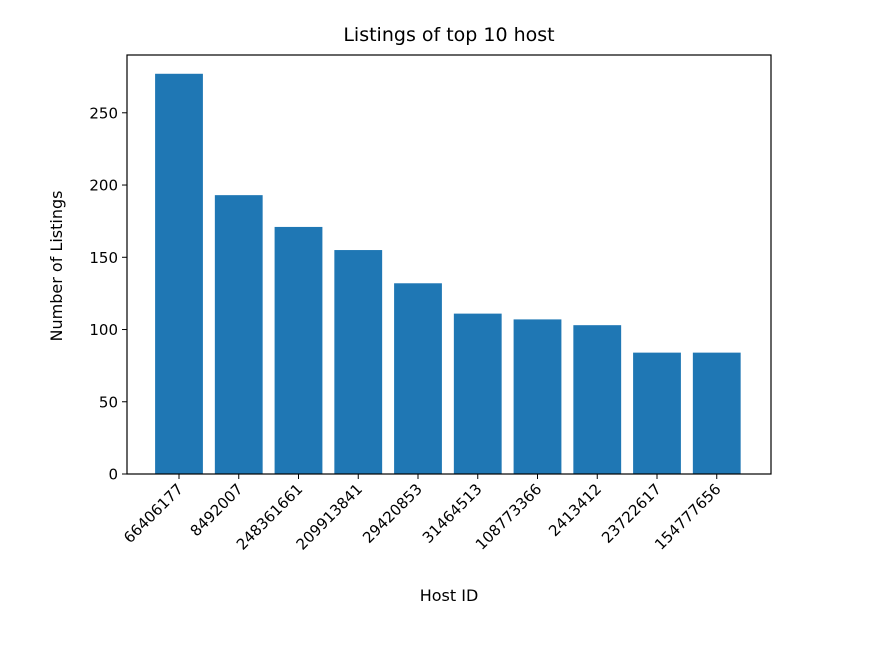 The height and width of the screenshot is (650, 870). Describe the element at coordinates (103, 330) in the screenshot. I see `y-tick-label: 100` at that location.